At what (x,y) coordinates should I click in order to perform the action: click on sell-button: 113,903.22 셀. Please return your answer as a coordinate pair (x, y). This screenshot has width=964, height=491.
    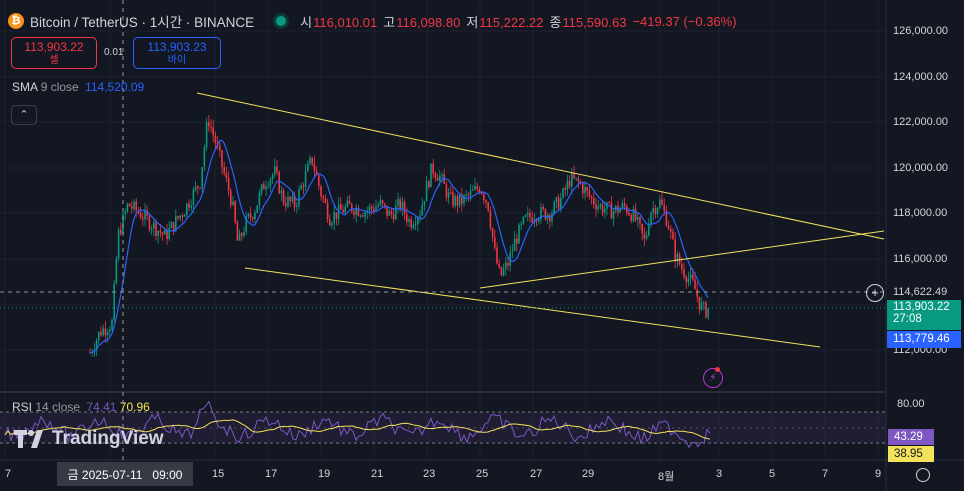
    Looking at the image, I should click on (54, 53).